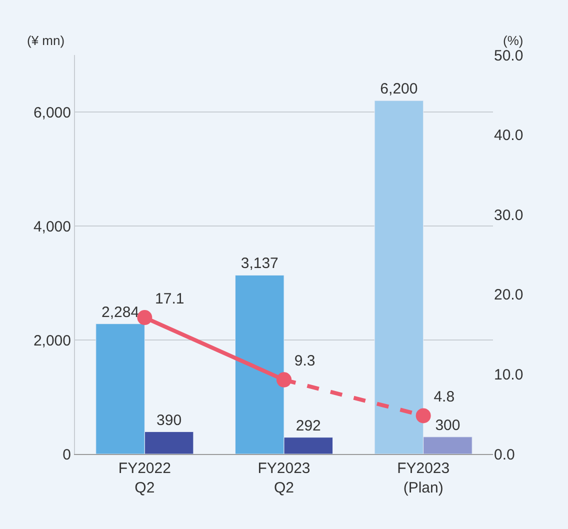  I want to click on data-label: 3,137, so click(259, 263).